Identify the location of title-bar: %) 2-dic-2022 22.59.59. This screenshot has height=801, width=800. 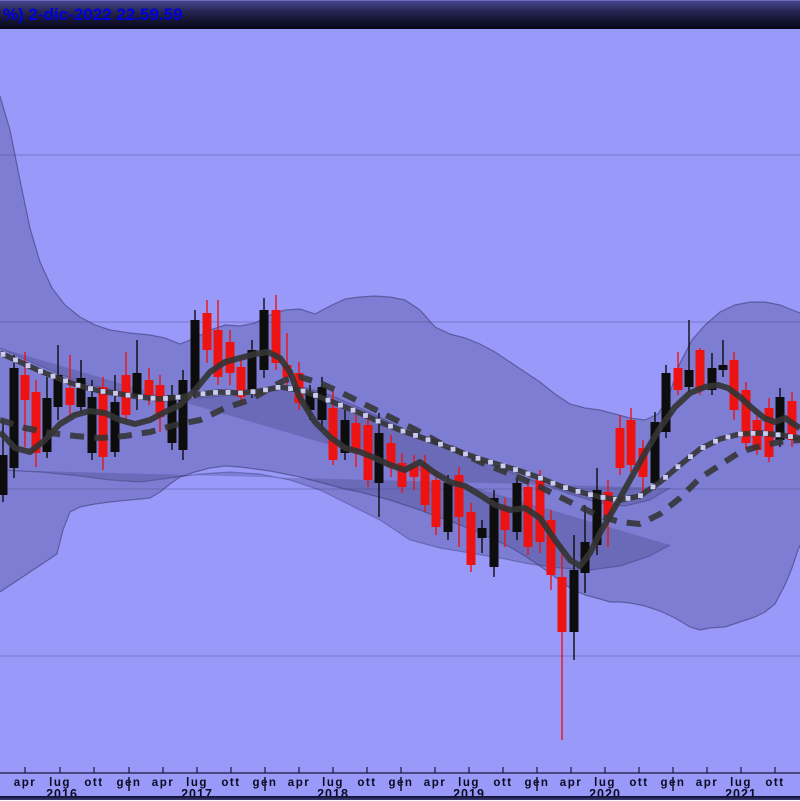
(400, 14).